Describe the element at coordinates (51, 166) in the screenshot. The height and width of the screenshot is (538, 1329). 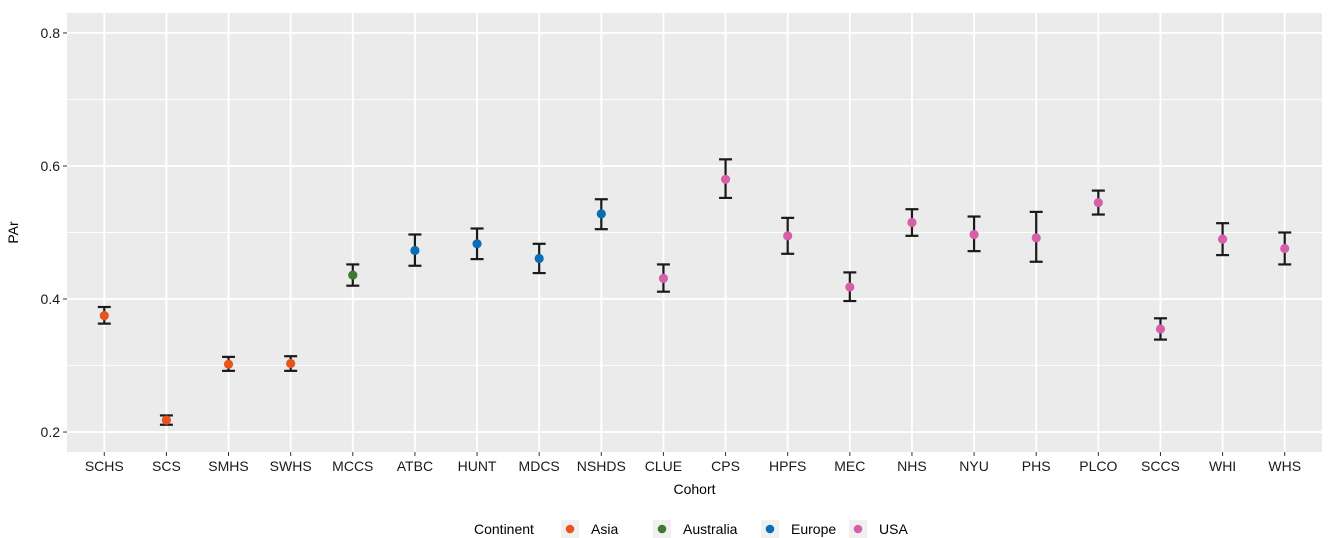
I see `y-tick-label: 0.6` at that location.